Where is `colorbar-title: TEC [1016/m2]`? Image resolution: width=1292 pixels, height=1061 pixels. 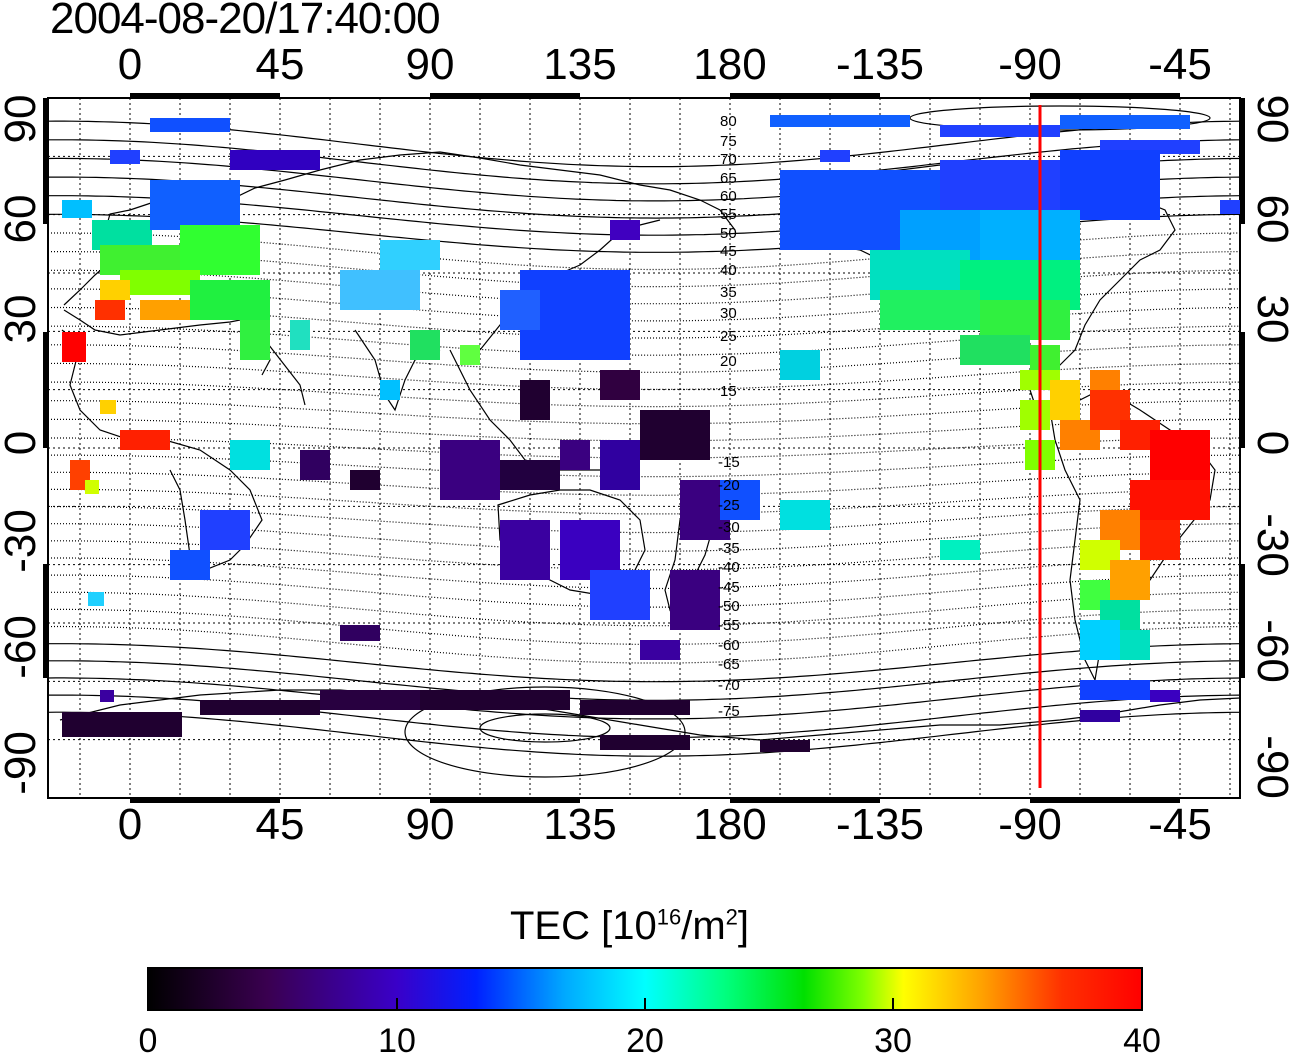 colorbar-title: TEC [1016/m2] is located at coordinates (629, 926).